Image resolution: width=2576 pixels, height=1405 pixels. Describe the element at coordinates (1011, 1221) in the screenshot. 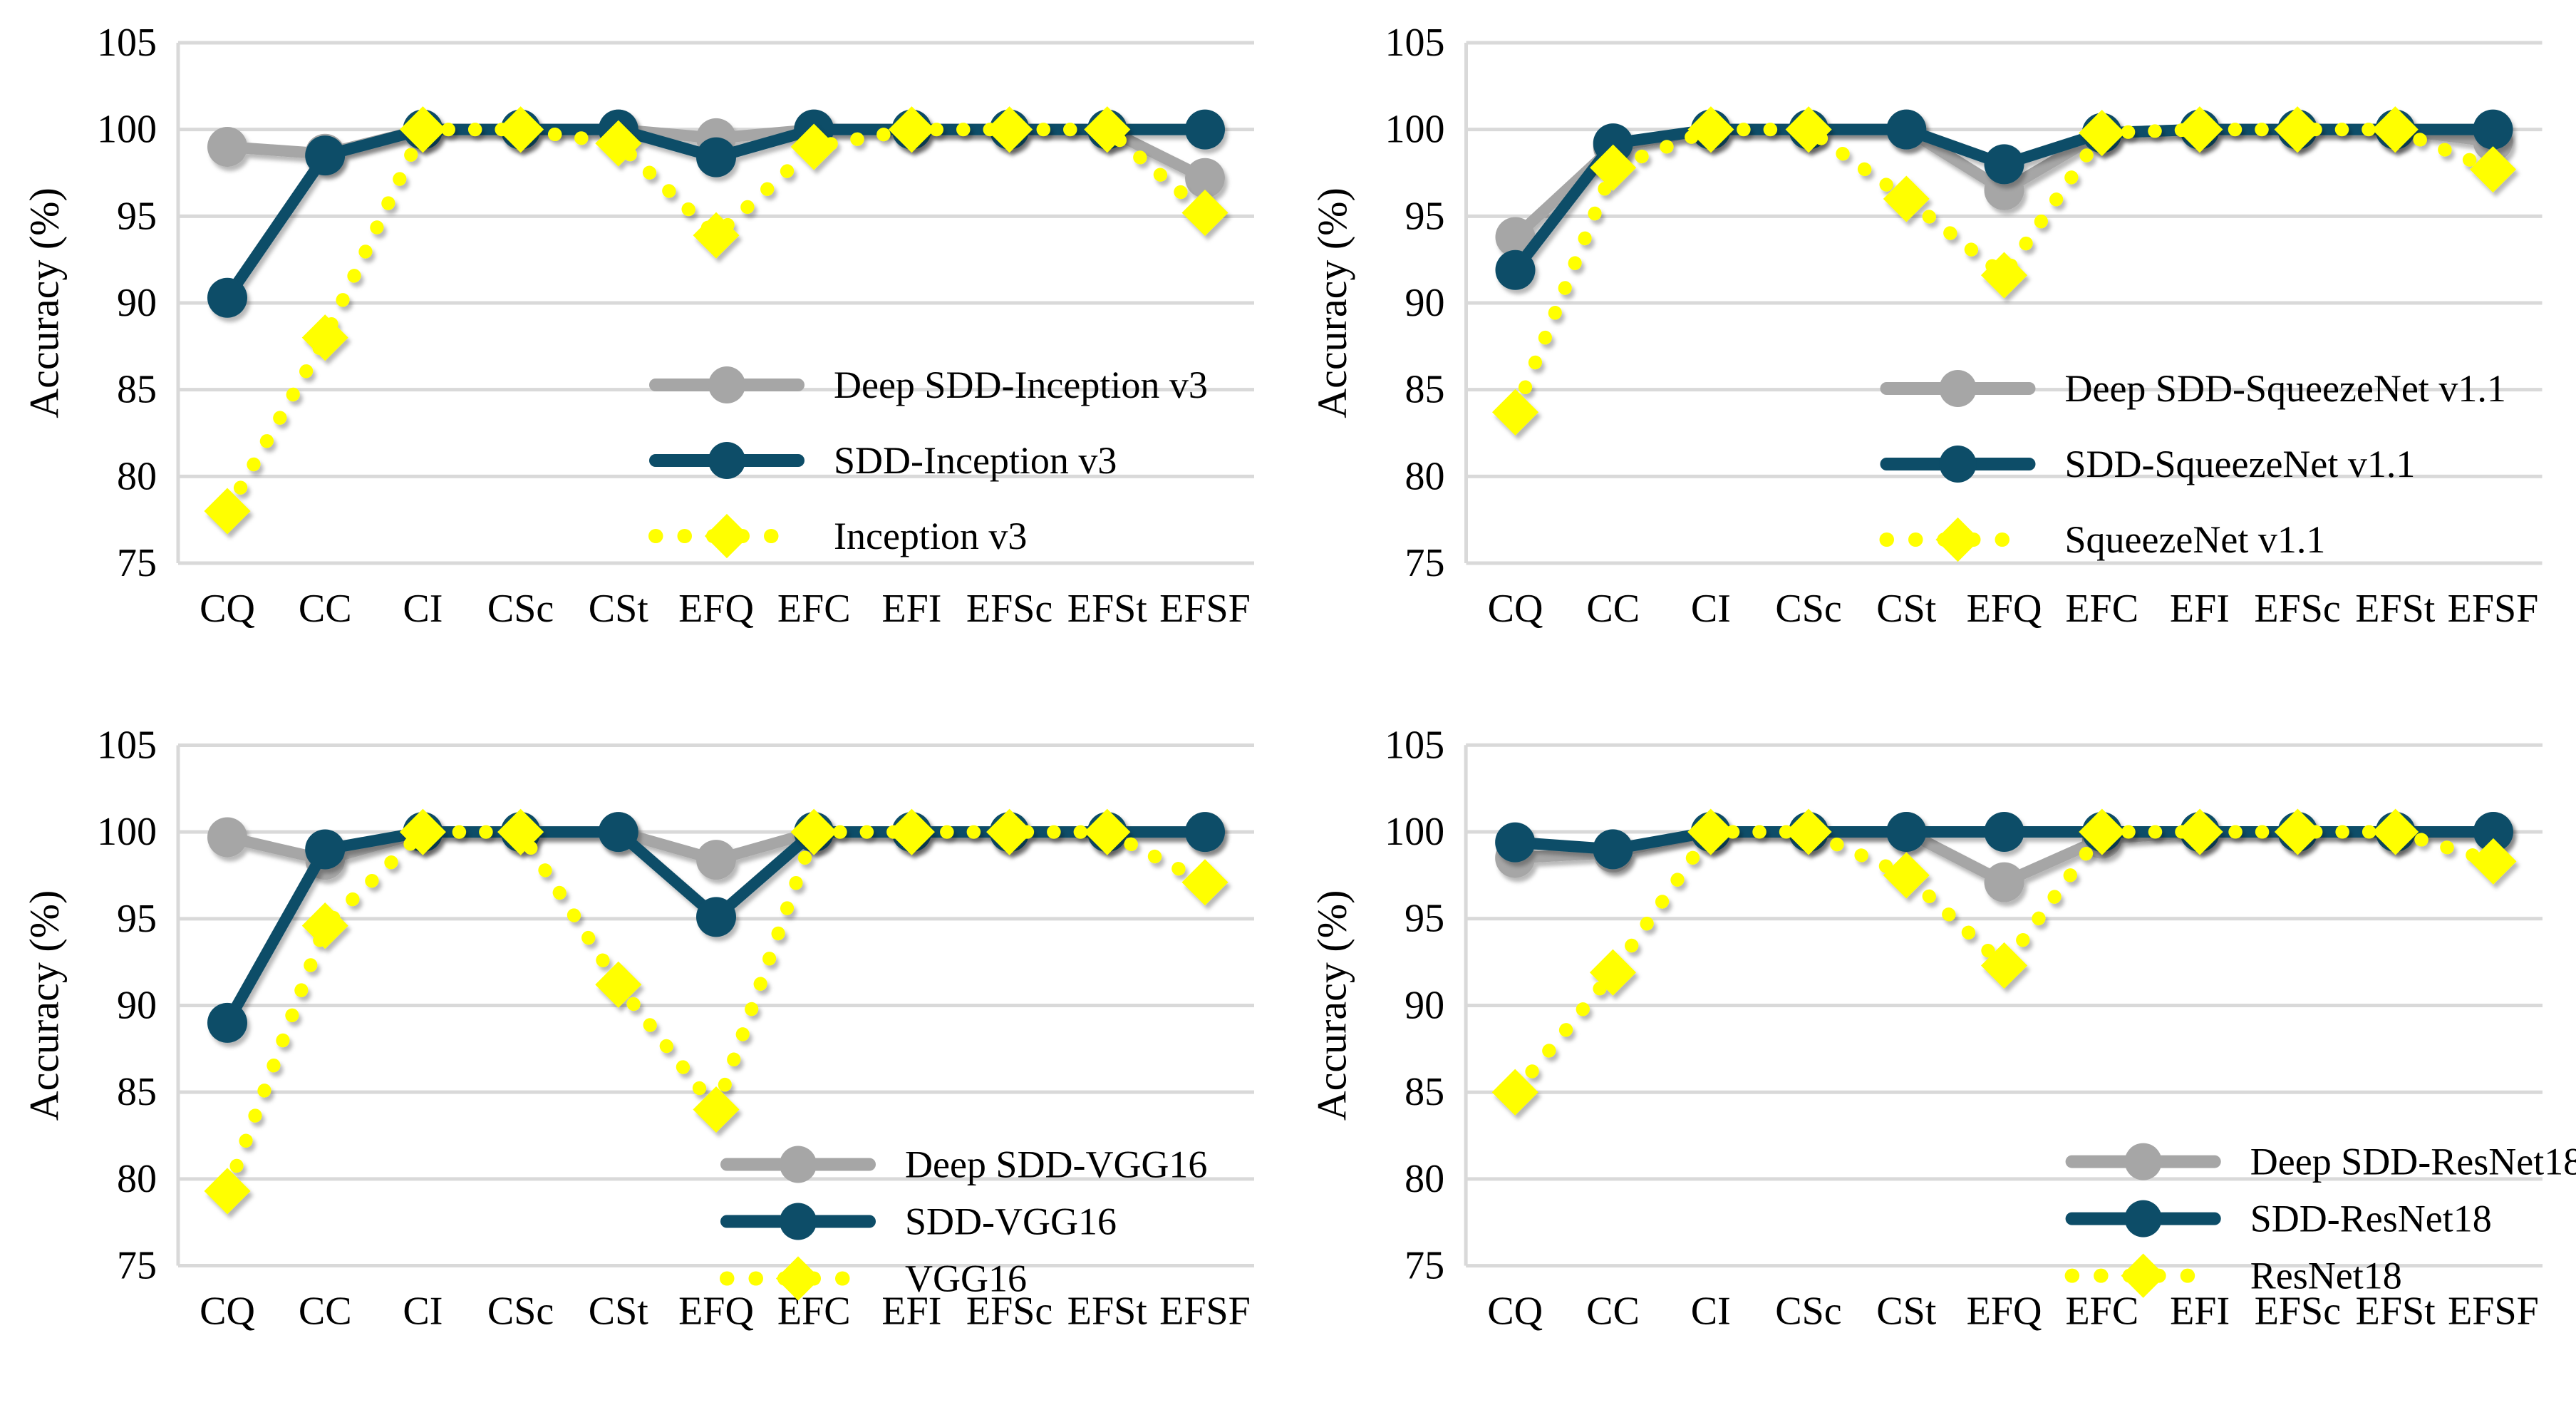

I see `legend-label: SDD-VGG16` at that location.